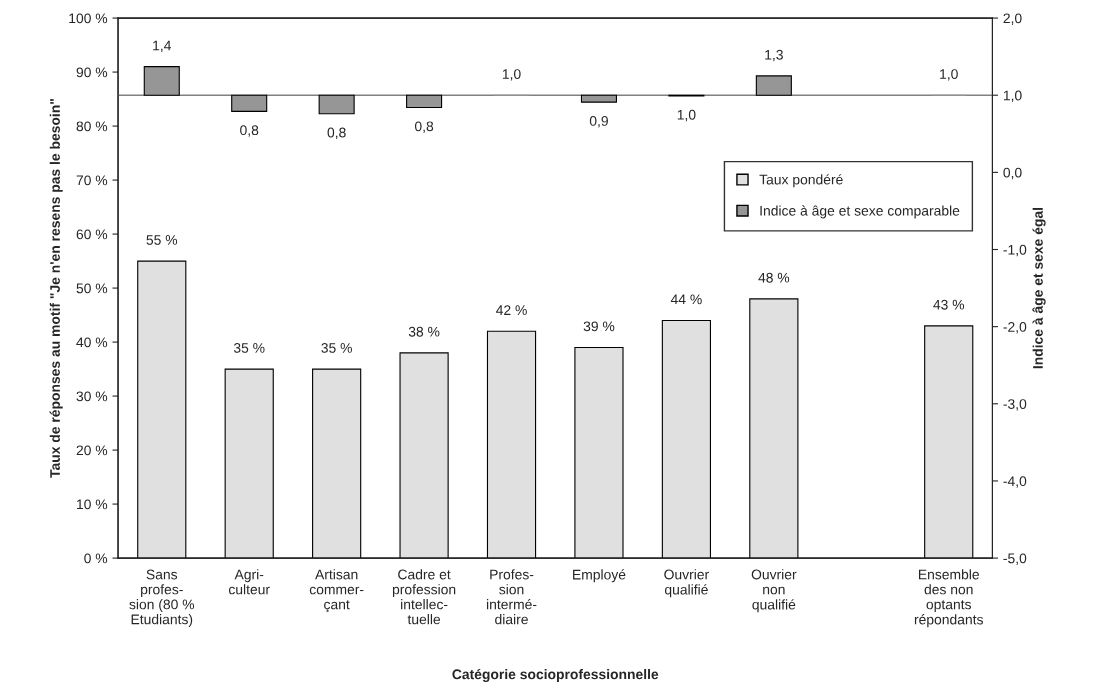 This screenshot has width=1093, height=695. I want to click on x-tick-label: Sans profes- sion (80 % Etudiants), so click(162, 598).